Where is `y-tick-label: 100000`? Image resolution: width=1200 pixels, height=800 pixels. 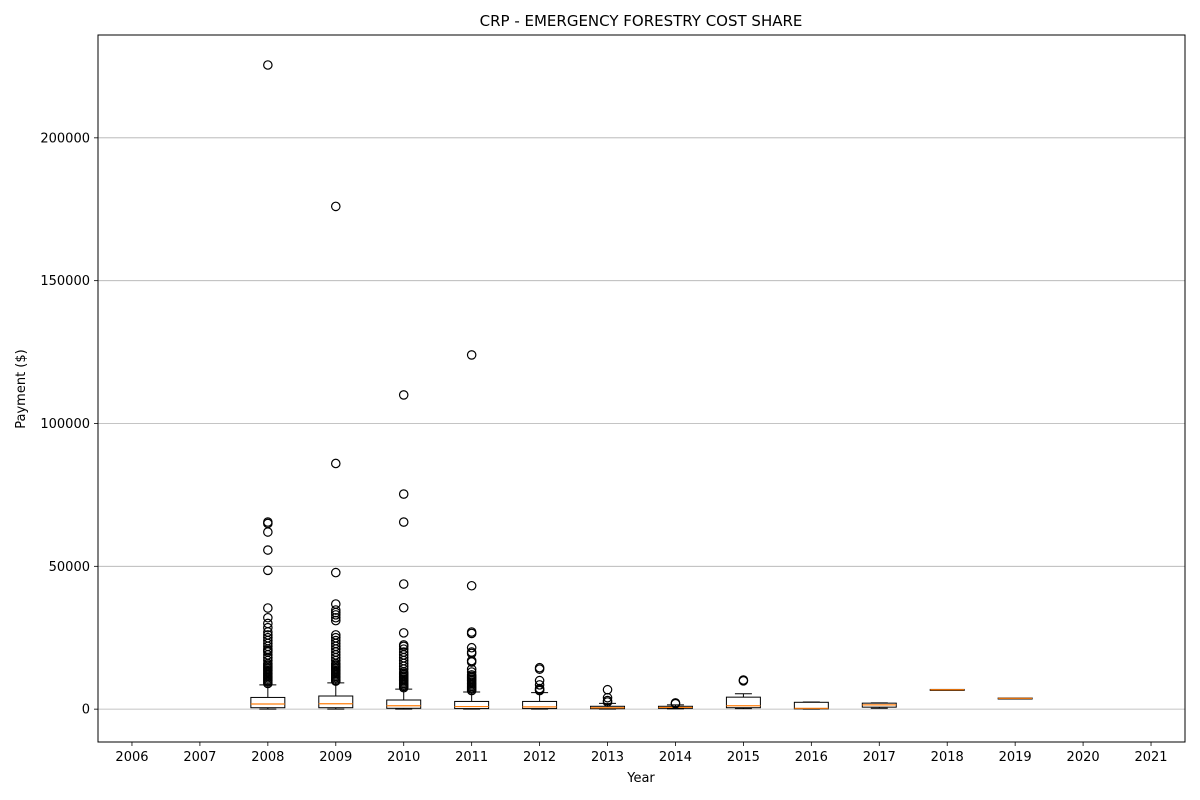
y-tick-label: 100000 is located at coordinates (65, 424).